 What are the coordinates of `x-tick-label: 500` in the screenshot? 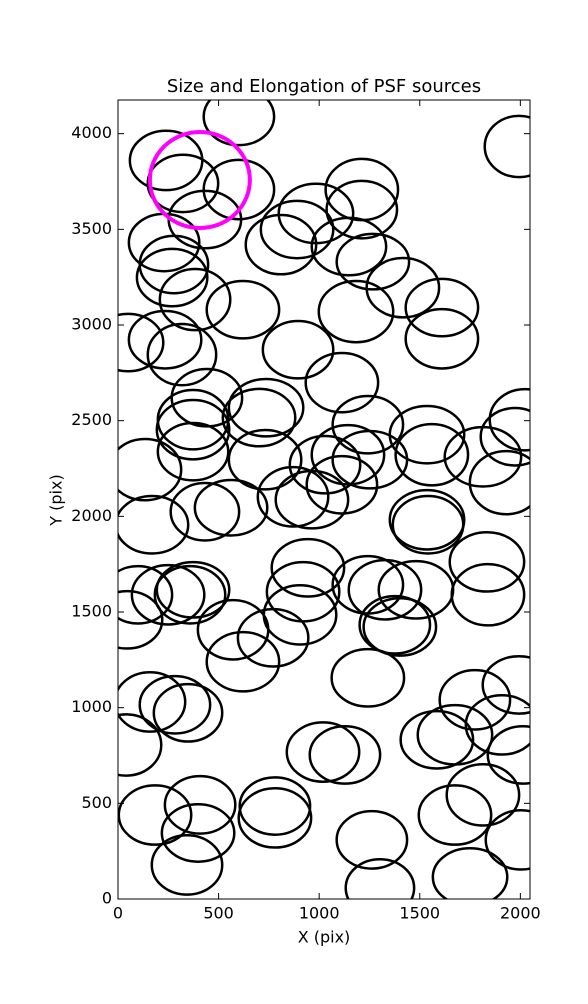 It's located at (218, 913).